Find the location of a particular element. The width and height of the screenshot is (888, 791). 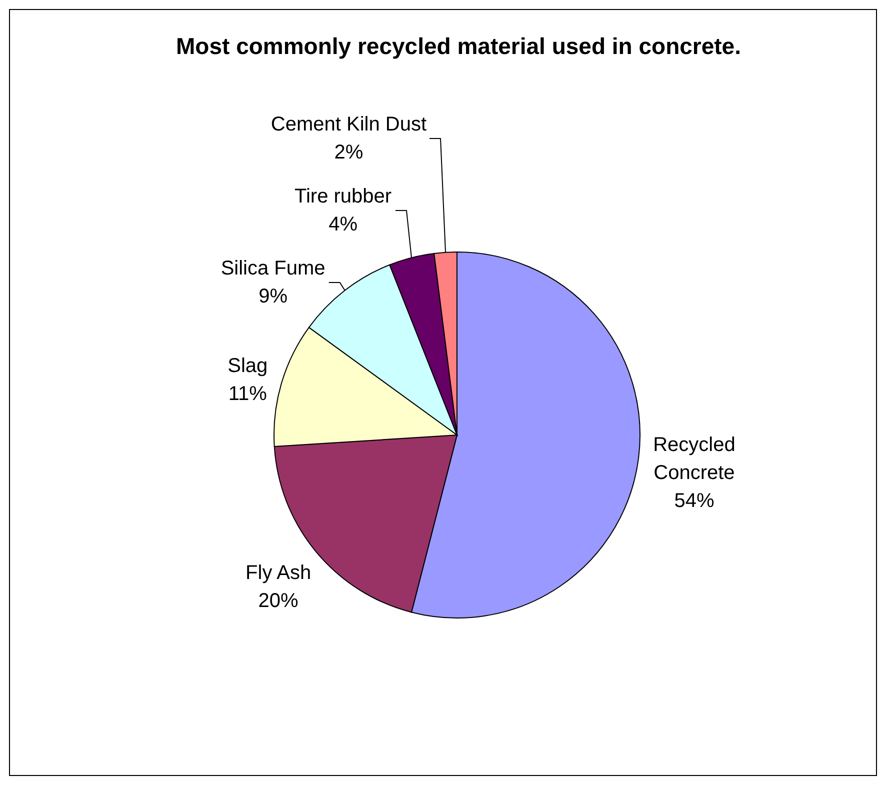

data-label: 11% is located at coordinates (248, 393).